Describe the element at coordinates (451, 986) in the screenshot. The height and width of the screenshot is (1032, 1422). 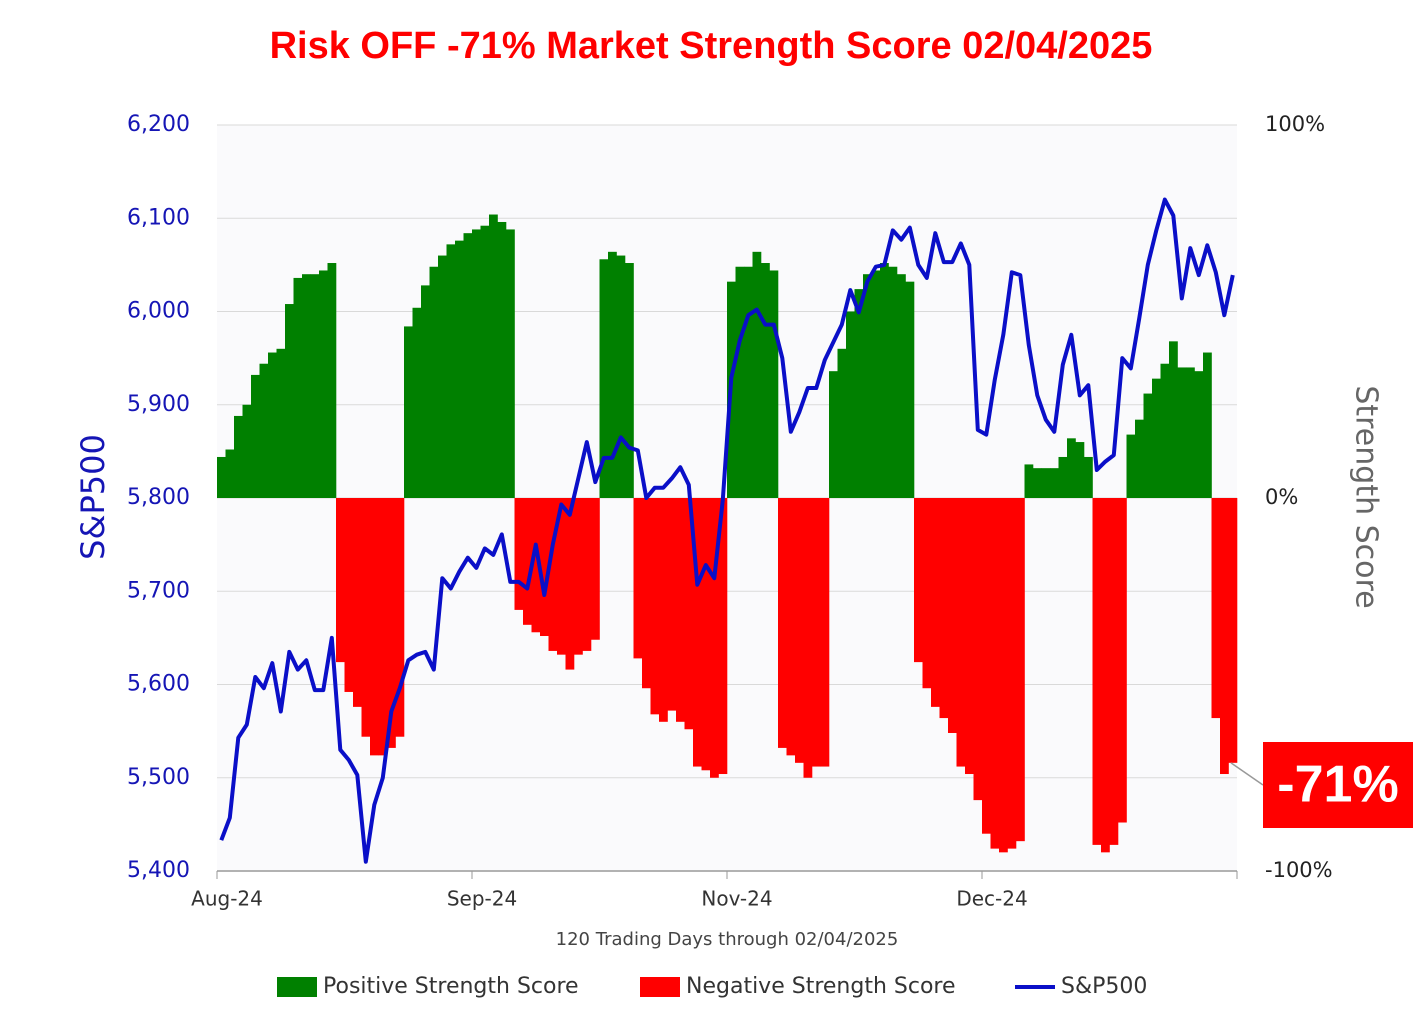
I see `legend-label: Positive Strength Score` at that location.